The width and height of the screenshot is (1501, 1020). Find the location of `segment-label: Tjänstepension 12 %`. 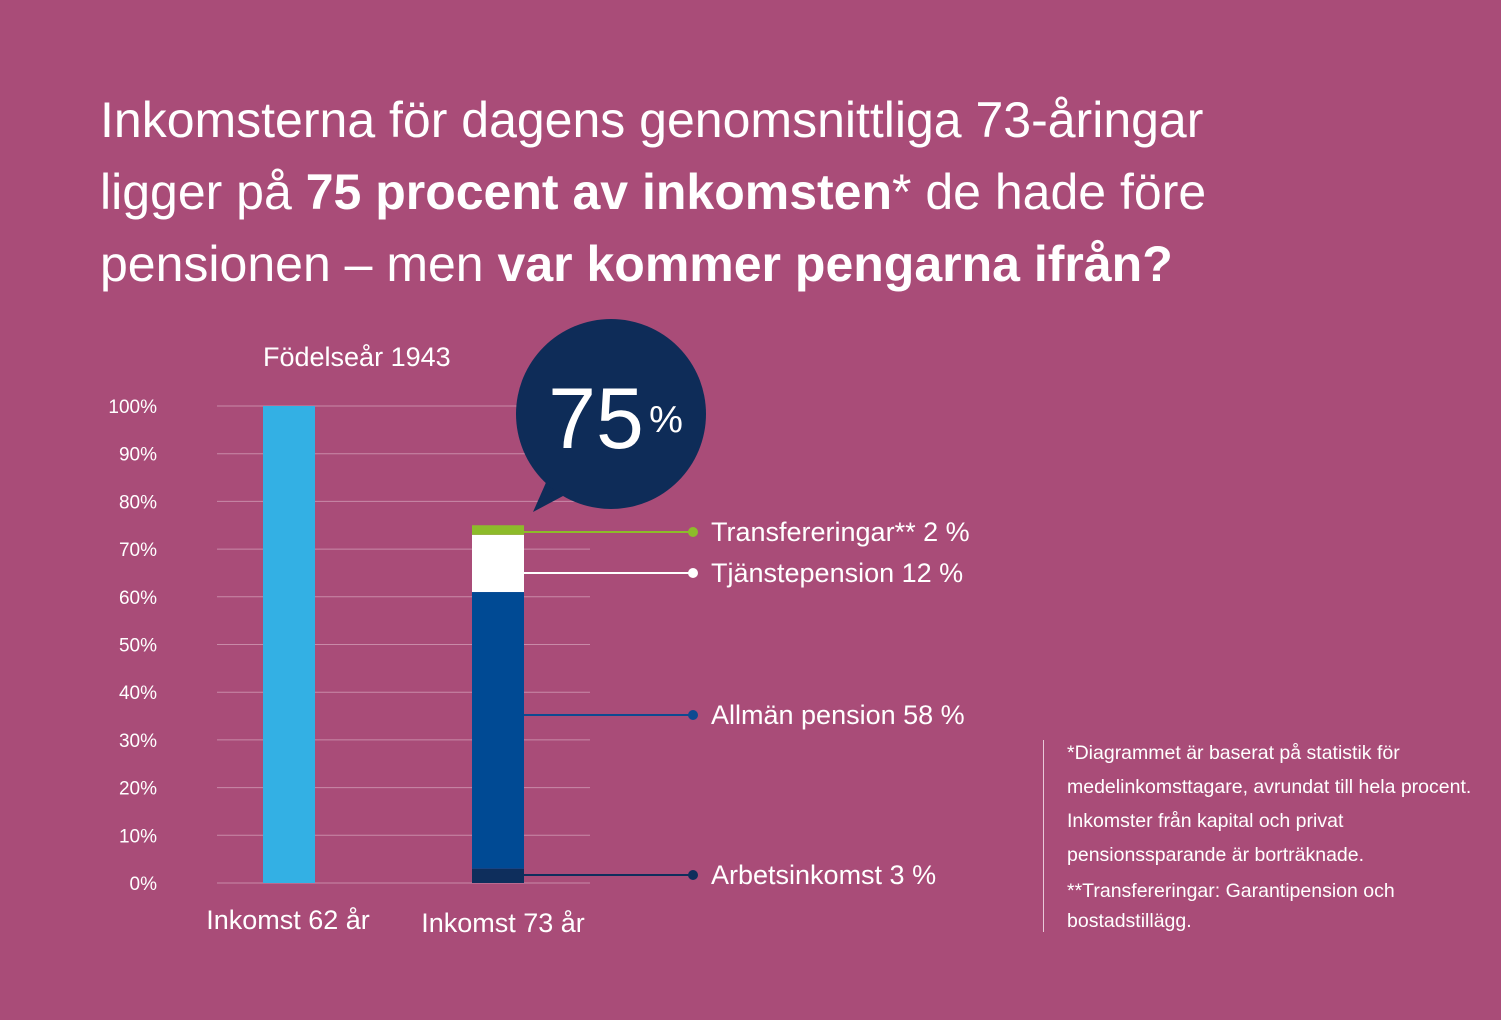

segment-label: Tjänstepension 12 % is located at coordinates (837, 573).